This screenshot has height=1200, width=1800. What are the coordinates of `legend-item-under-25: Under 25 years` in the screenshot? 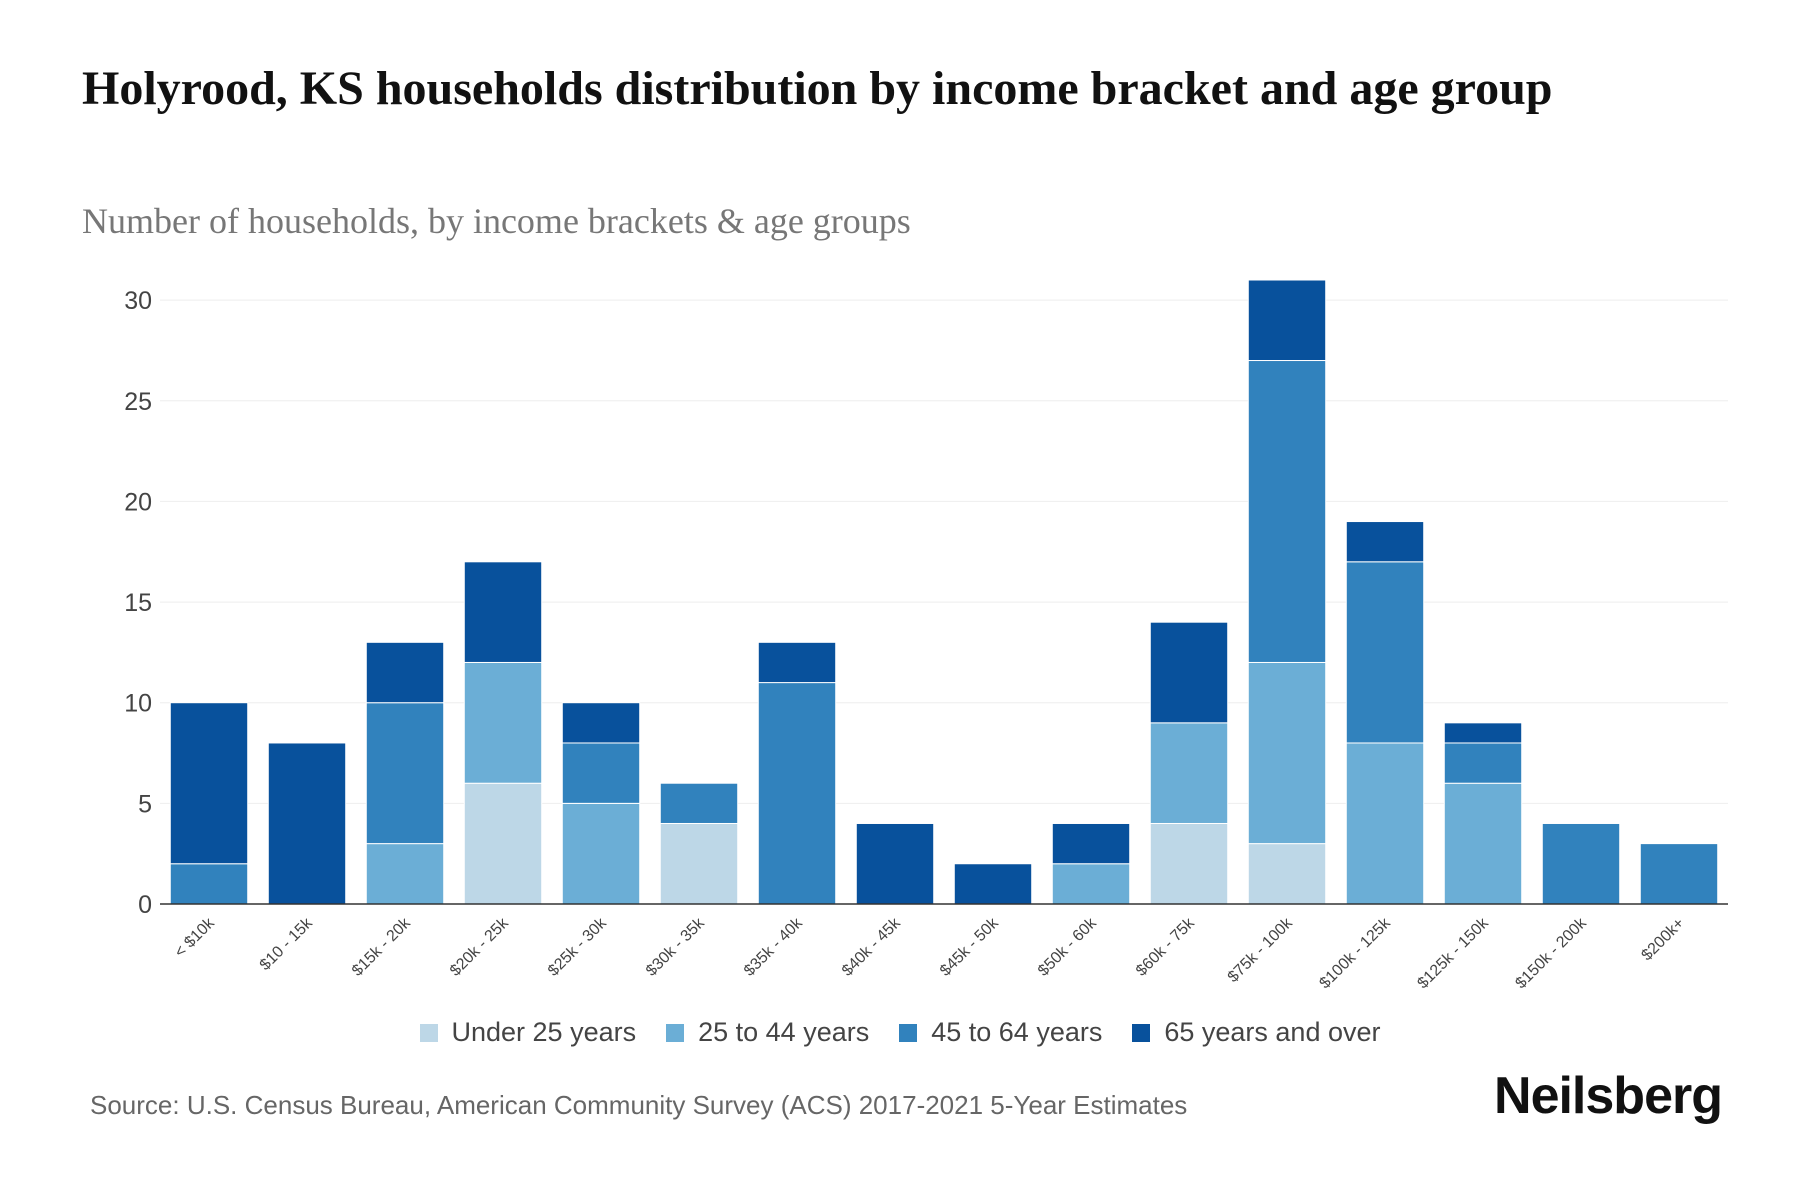 It's located at (528, 1032).